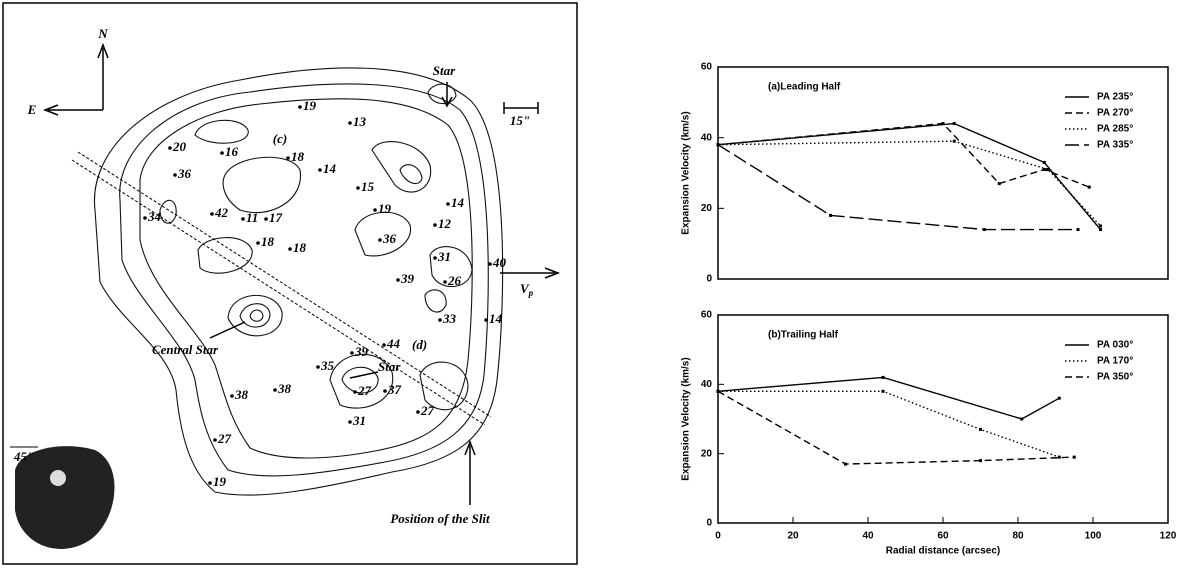  I want to click on velocity-value: 16, so click(232, 151).